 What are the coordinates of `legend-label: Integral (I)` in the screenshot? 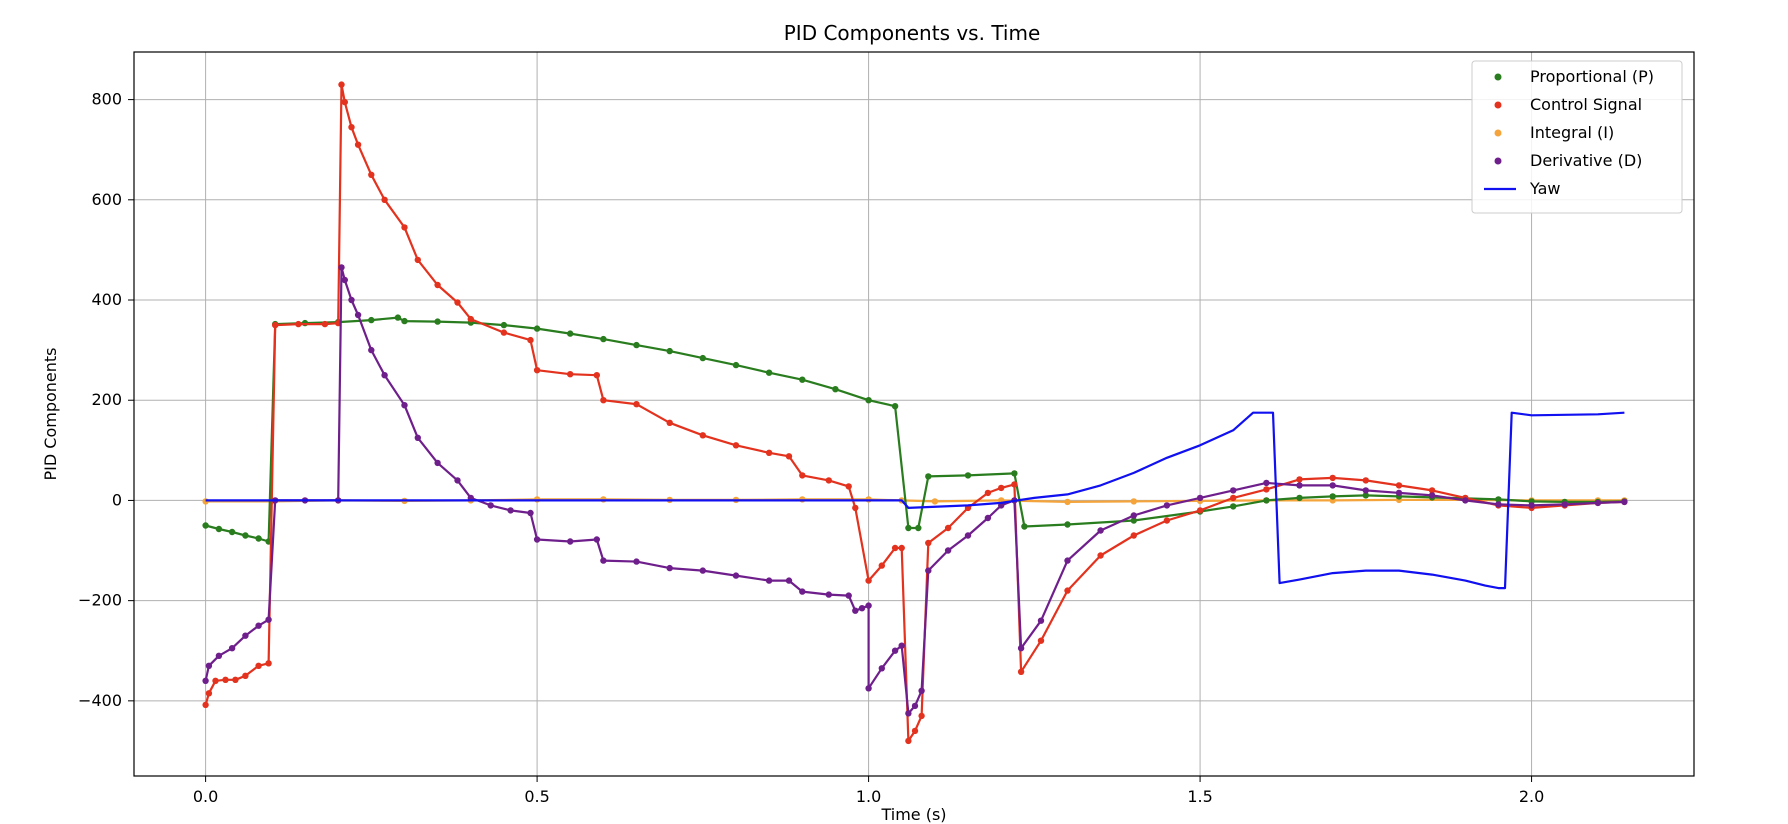 It's located at (1572, 132).